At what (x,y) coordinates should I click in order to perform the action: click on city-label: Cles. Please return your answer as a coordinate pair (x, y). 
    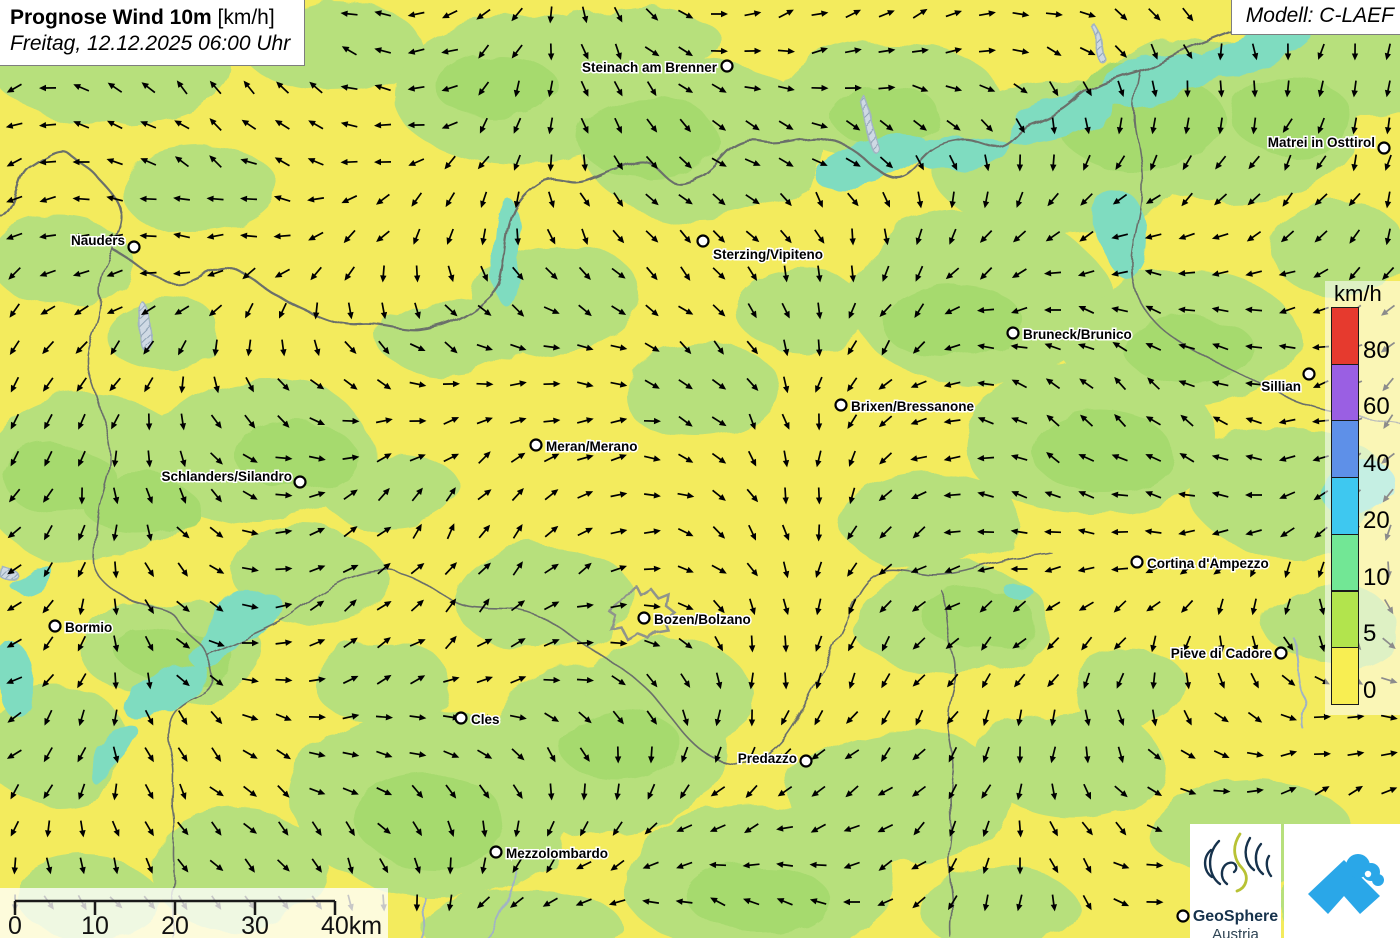
    Looking at the image, I should click on (485, 719).